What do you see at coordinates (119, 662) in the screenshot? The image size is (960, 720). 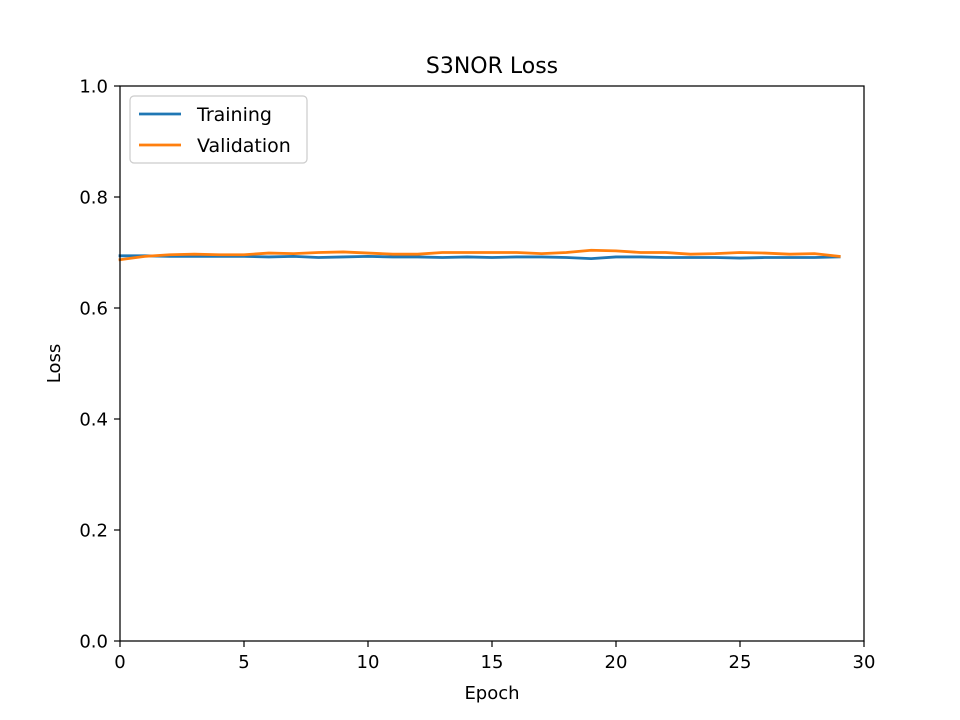 I see `x-tick-label: 0` at bounding box center [119, 662].